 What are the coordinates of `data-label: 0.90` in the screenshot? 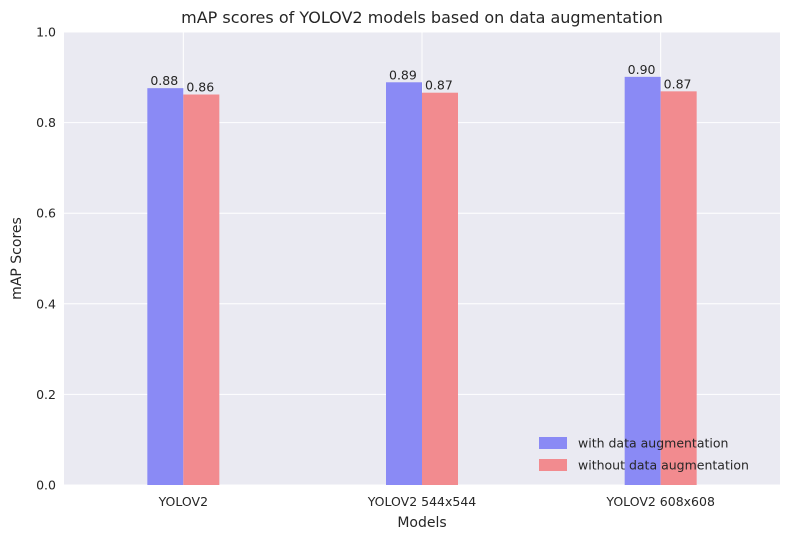 It's located at (642, 69).